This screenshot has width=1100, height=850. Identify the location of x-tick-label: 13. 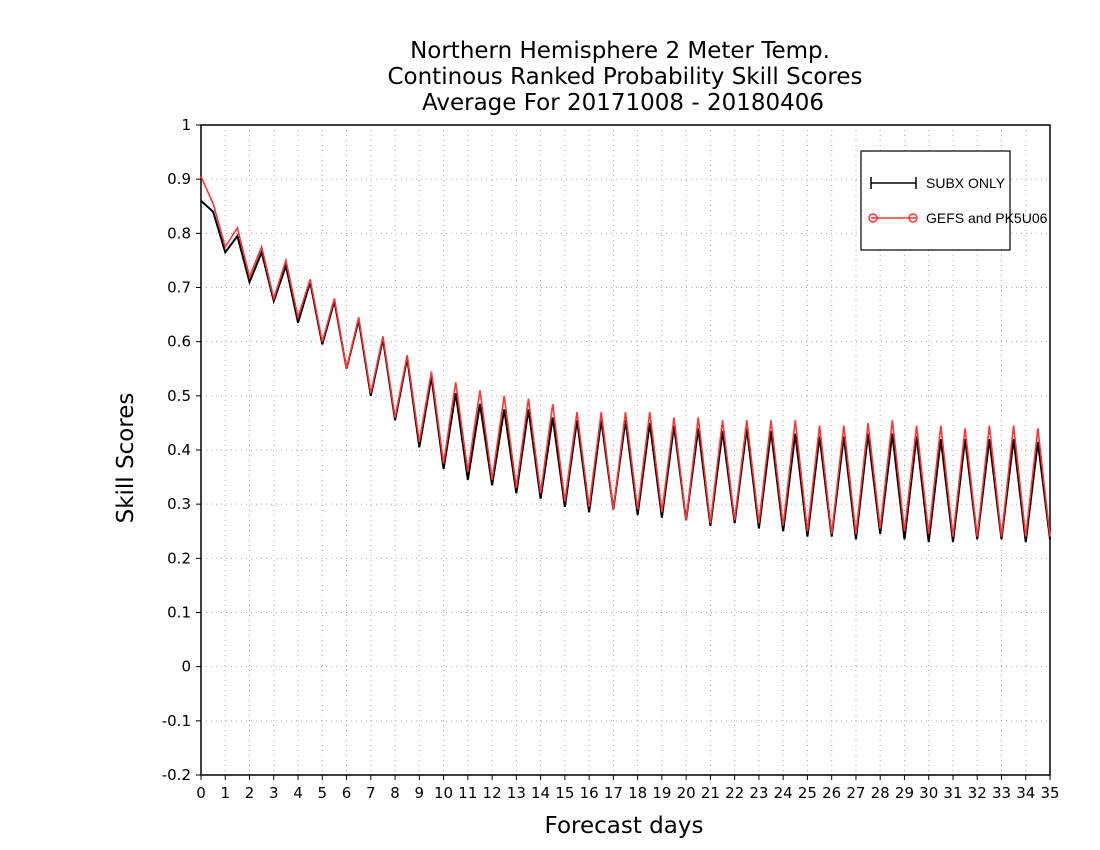
(516, 793).